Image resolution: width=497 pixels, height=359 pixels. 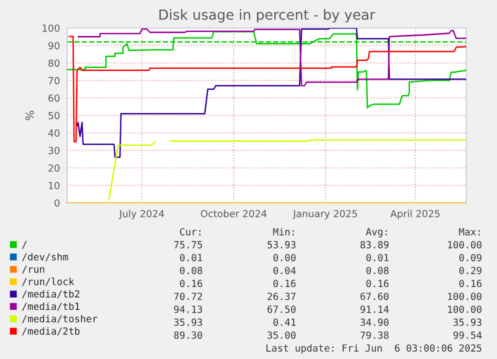 What do you see at coordinates (376, 233) in the screenshot?
I see `text: Avg:` at bounding box center [376, 233].